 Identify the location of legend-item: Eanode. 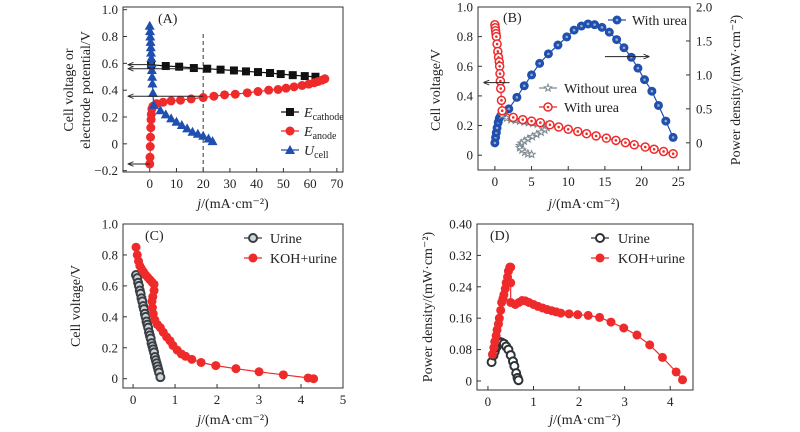
(309, 133).